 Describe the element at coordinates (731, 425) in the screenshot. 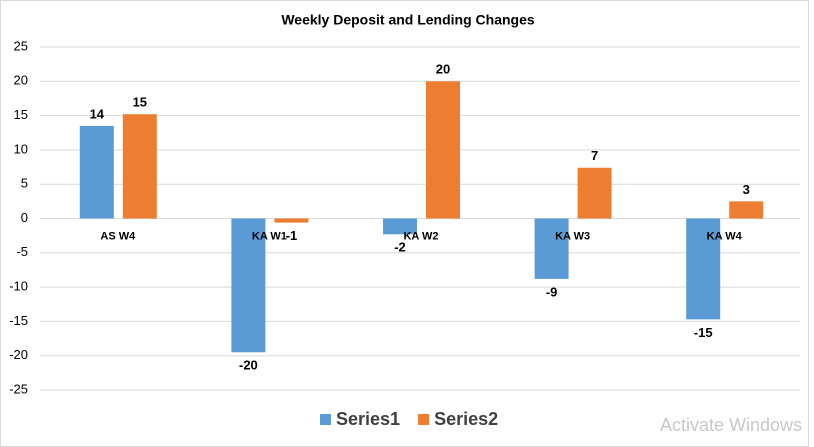

I see `watermark: Activate Windows` at that location.